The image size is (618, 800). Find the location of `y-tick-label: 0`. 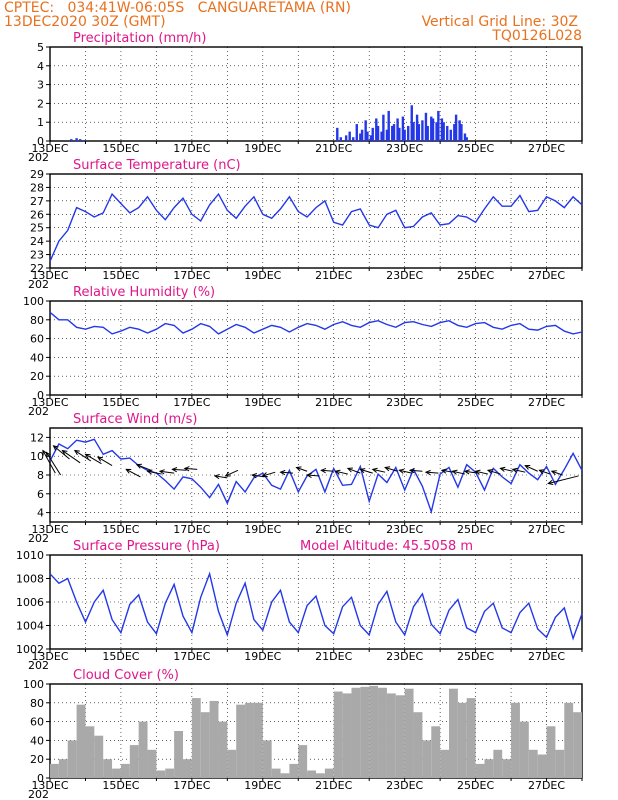

y-tick-label: 0 is located at coordinates (40, 141).